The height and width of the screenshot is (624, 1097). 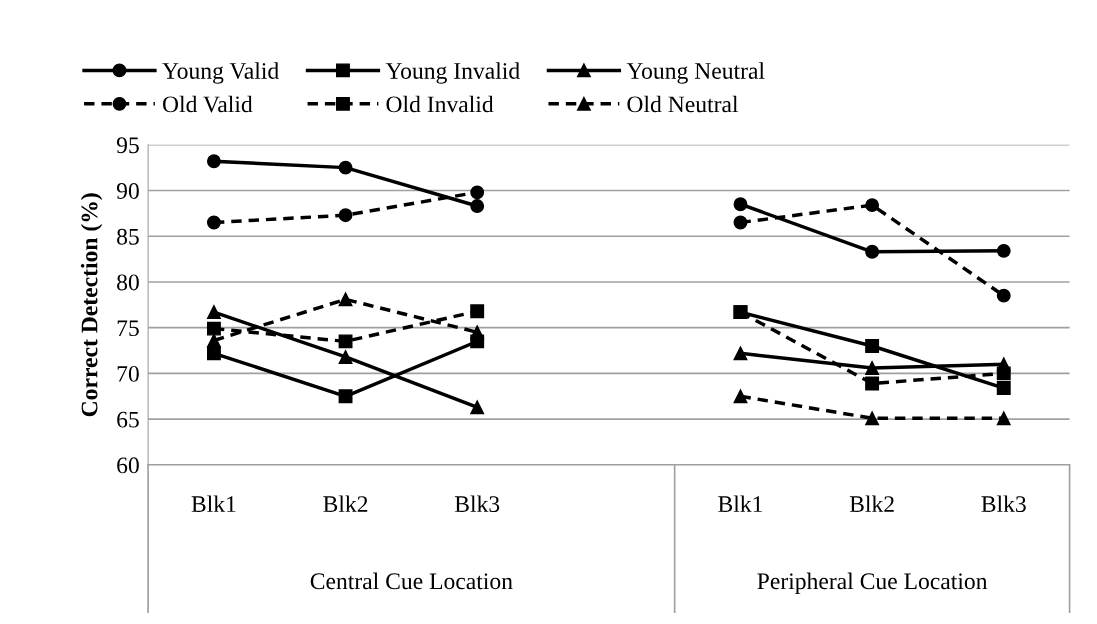 I want to click on text: Peripheral Cue Location, so click(x=872, y=583).